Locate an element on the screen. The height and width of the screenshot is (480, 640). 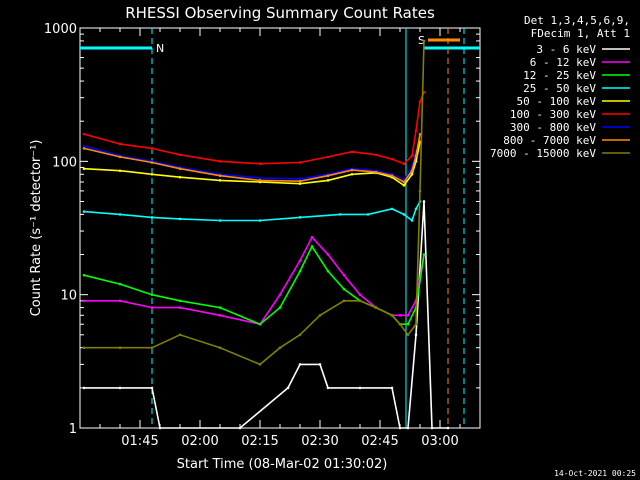
legend-label: 3 - 6 keV is located at coordinates (566, 49).